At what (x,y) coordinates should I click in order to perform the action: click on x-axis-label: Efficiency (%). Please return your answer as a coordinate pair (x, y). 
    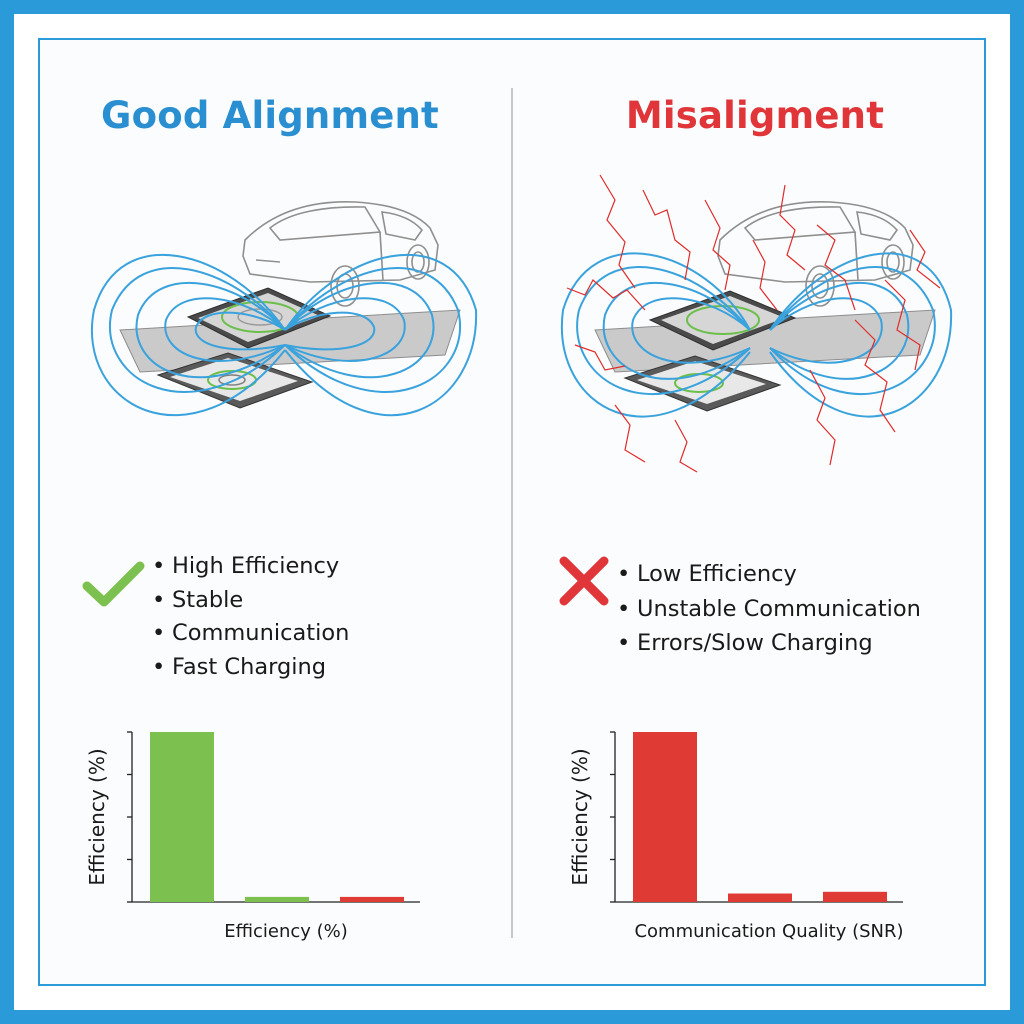
    Looking at the image, I should click on (286, 931).